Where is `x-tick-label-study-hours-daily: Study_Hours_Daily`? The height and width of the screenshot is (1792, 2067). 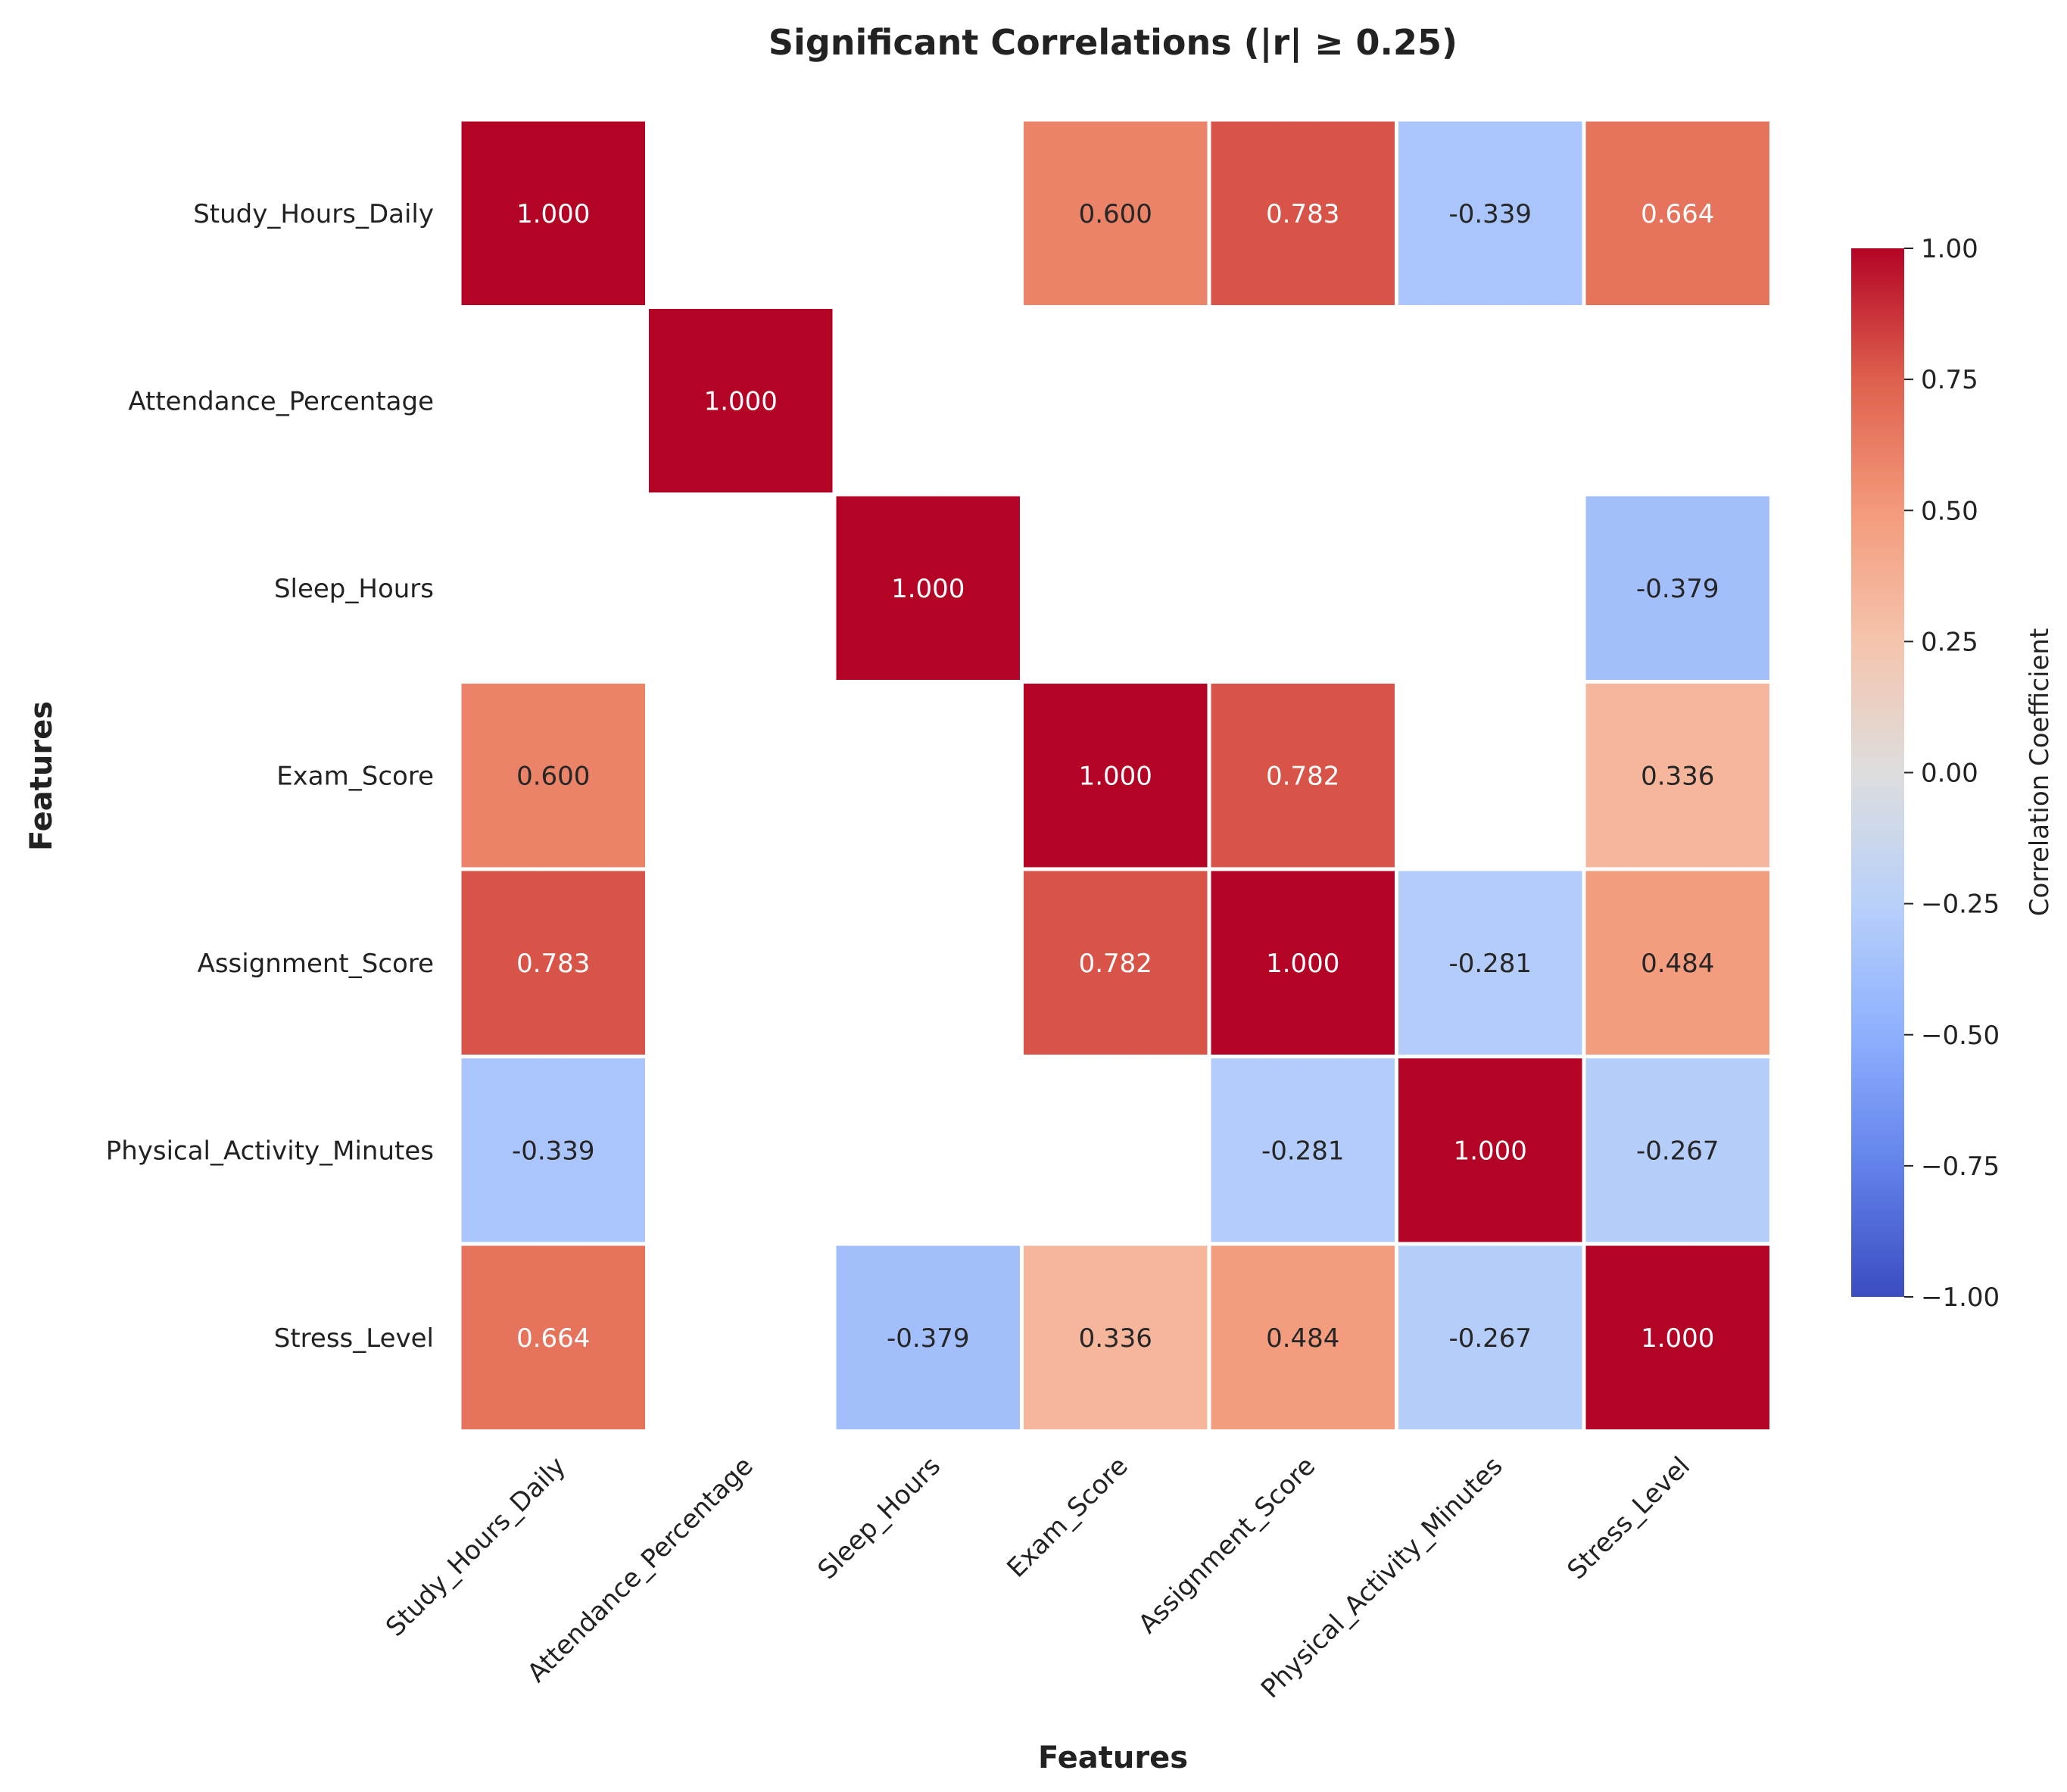 x-tick-label-study-hours-daily: Study_Hours_Daily is located at coordinates (476, 1547).